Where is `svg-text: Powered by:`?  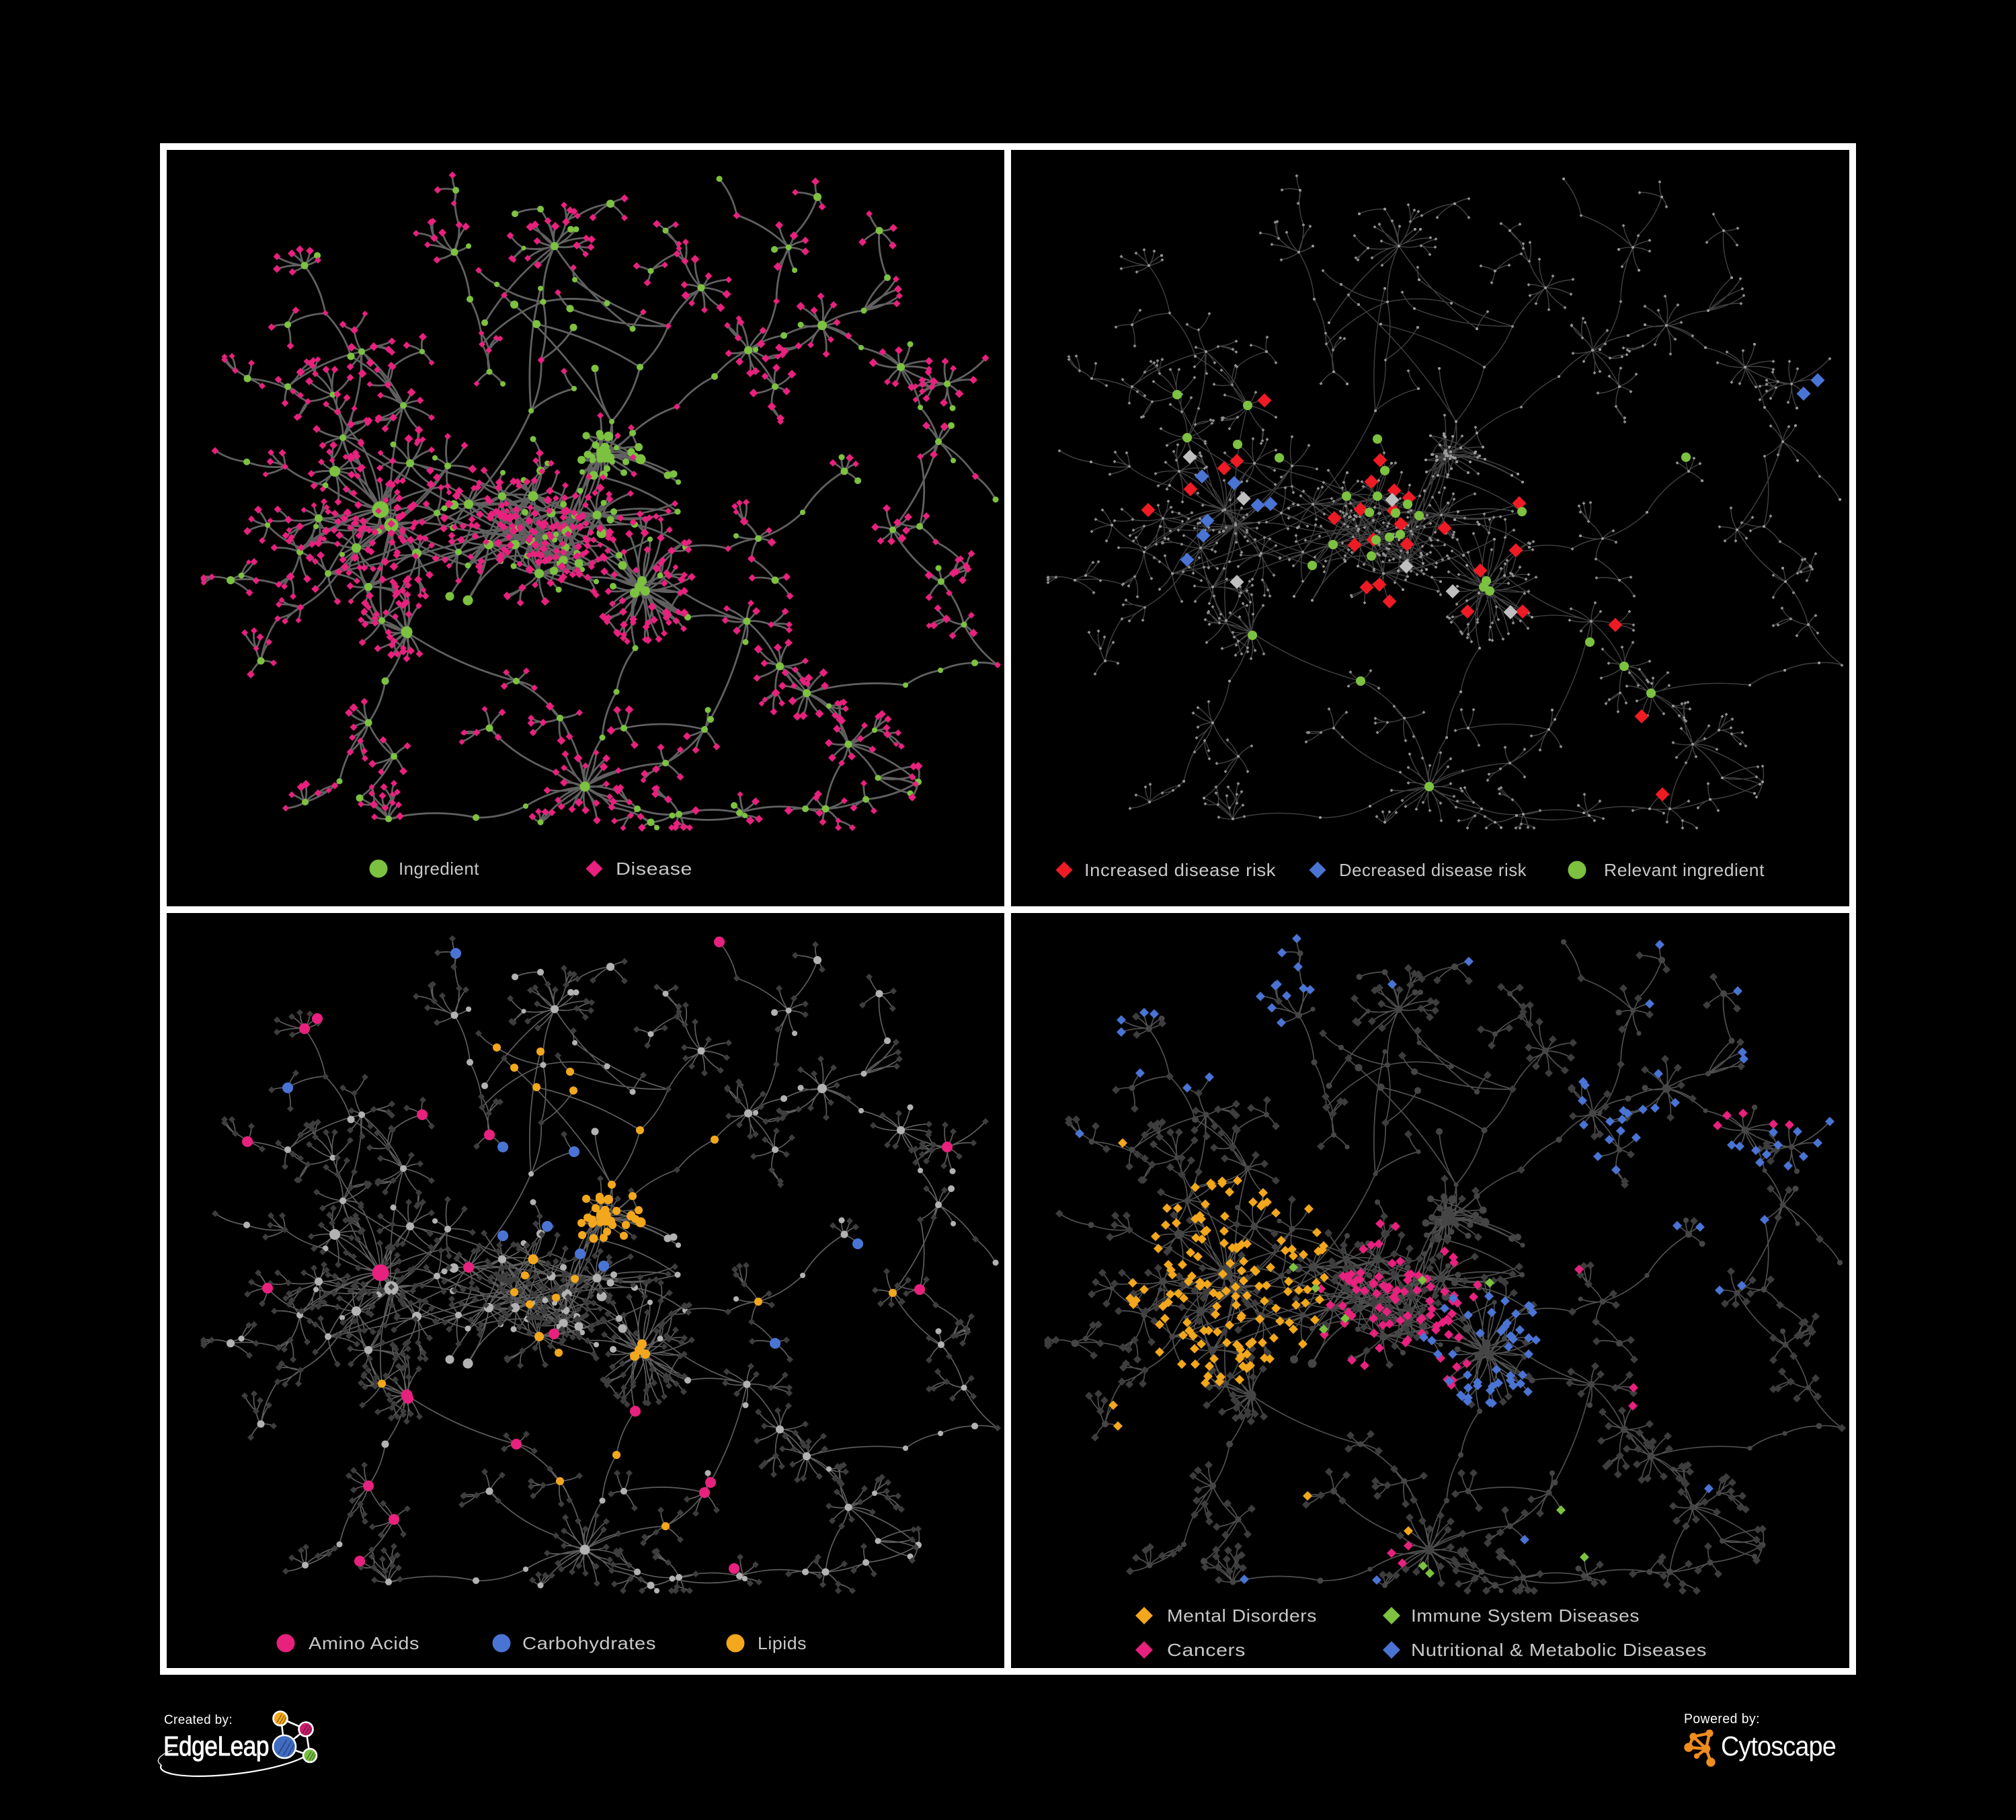 svg-text: Powered by: is located at coordinates (1722, 1719).